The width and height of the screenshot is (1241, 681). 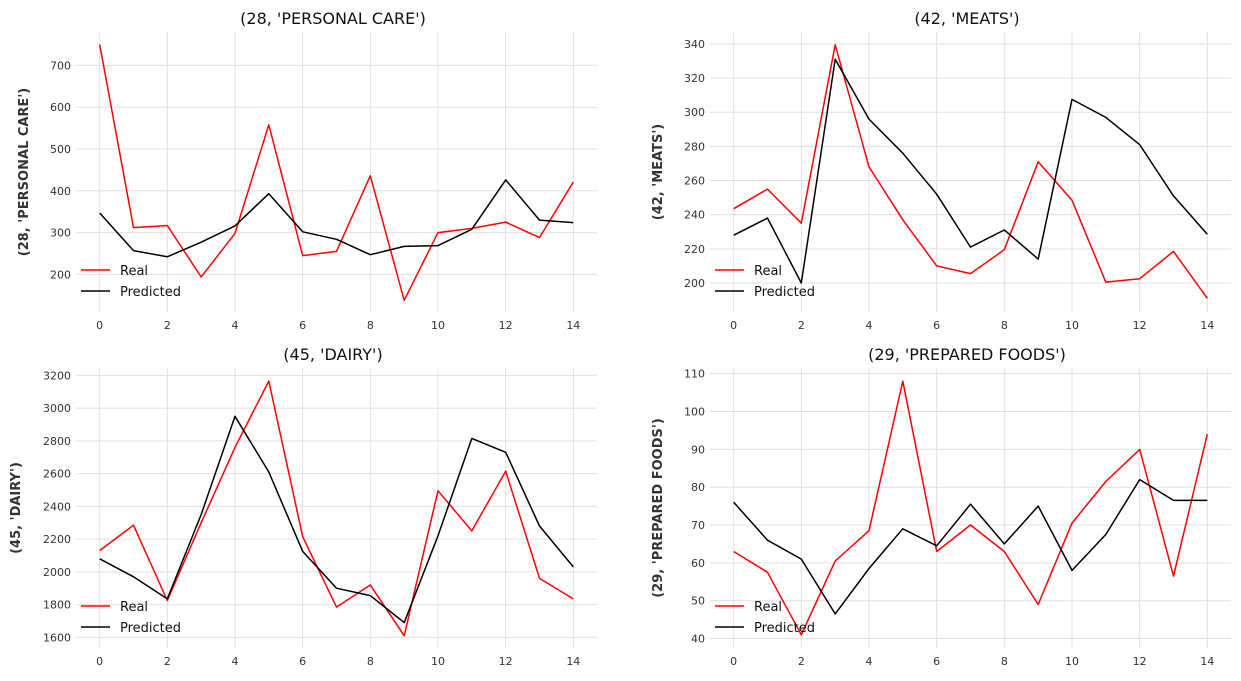 What do you see at coordinates (57, 637) in the screenshot?
I see `y-tick-label: 1600` at bounding box center [57, 637].